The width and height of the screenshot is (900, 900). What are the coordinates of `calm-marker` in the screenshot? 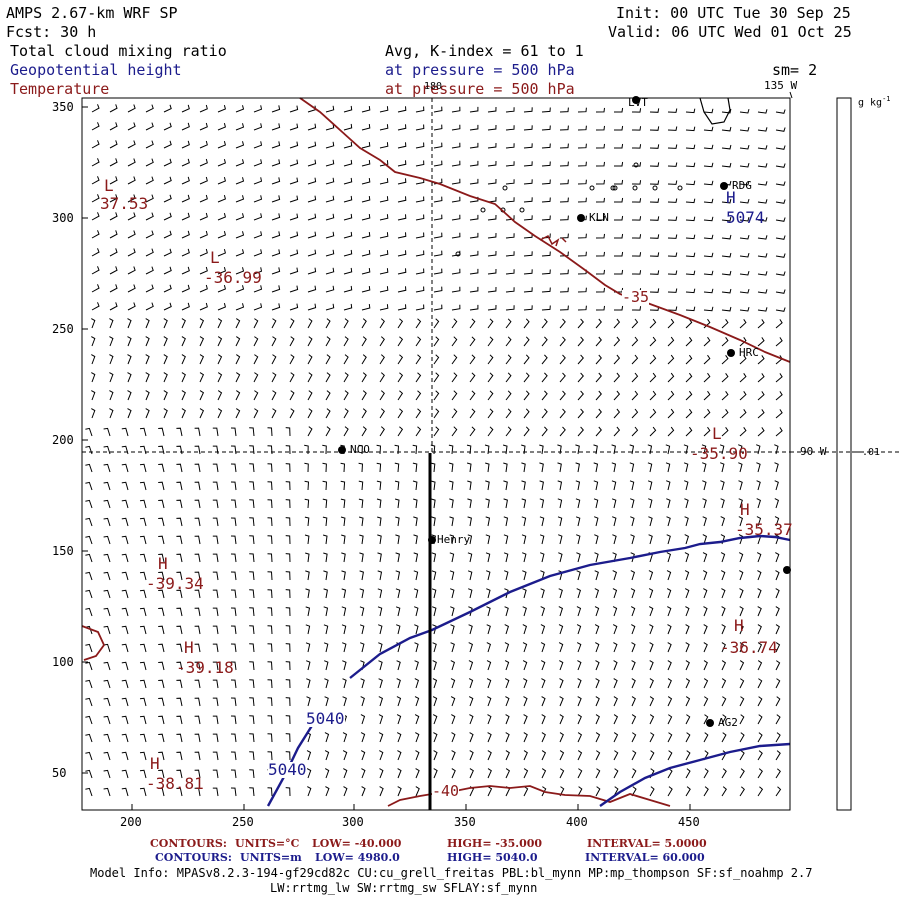 It's located at (636, 165).